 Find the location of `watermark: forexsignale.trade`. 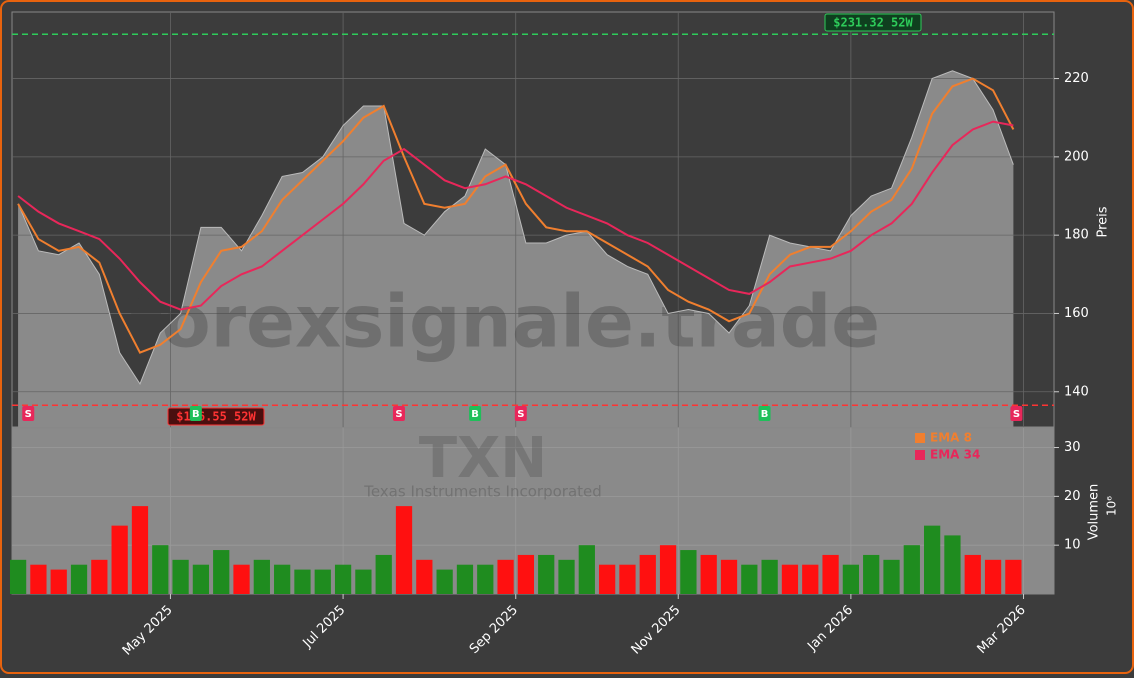

watermark: forexsignale.trade is located at coordinates (505, 322).